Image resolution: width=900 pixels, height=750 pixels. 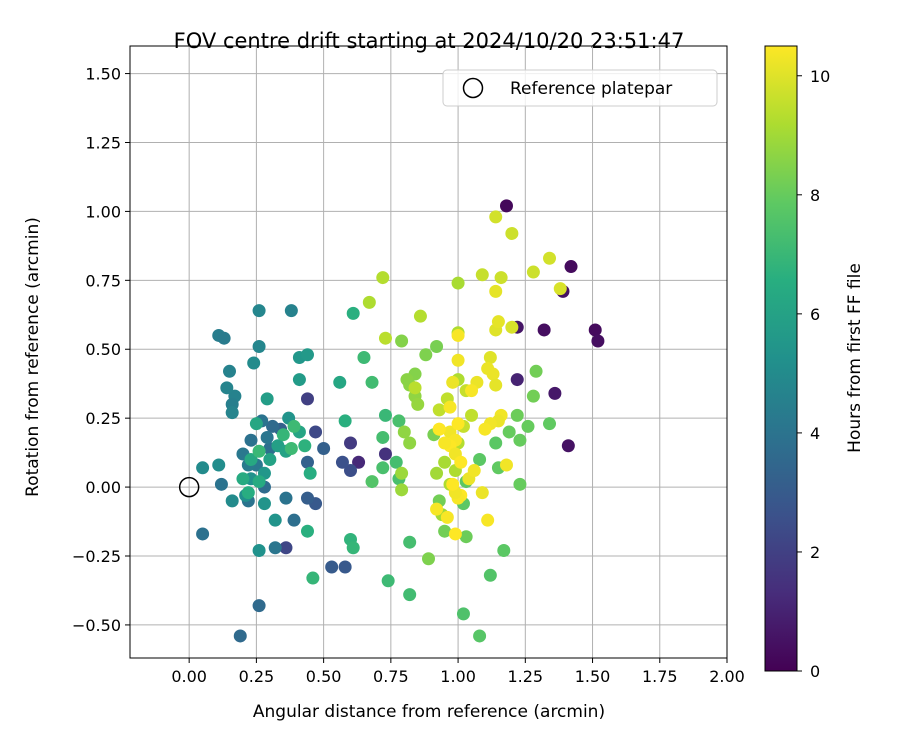 I want to click on colorbar-ticks: 0 2 4 6 8 10, so click(x=813, y=374).